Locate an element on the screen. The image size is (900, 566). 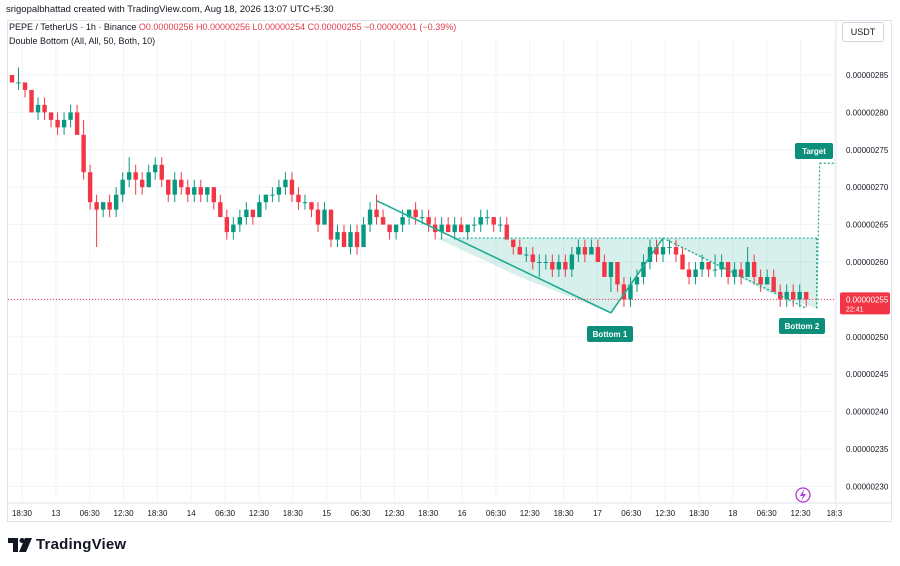
pattern-leg-up is located at coordinates (637, 275).